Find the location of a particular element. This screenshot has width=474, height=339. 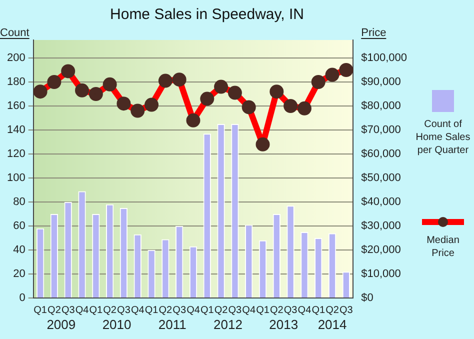

chart-title: Home Sales in Speedway, IN is located at coordinates (207, 15).